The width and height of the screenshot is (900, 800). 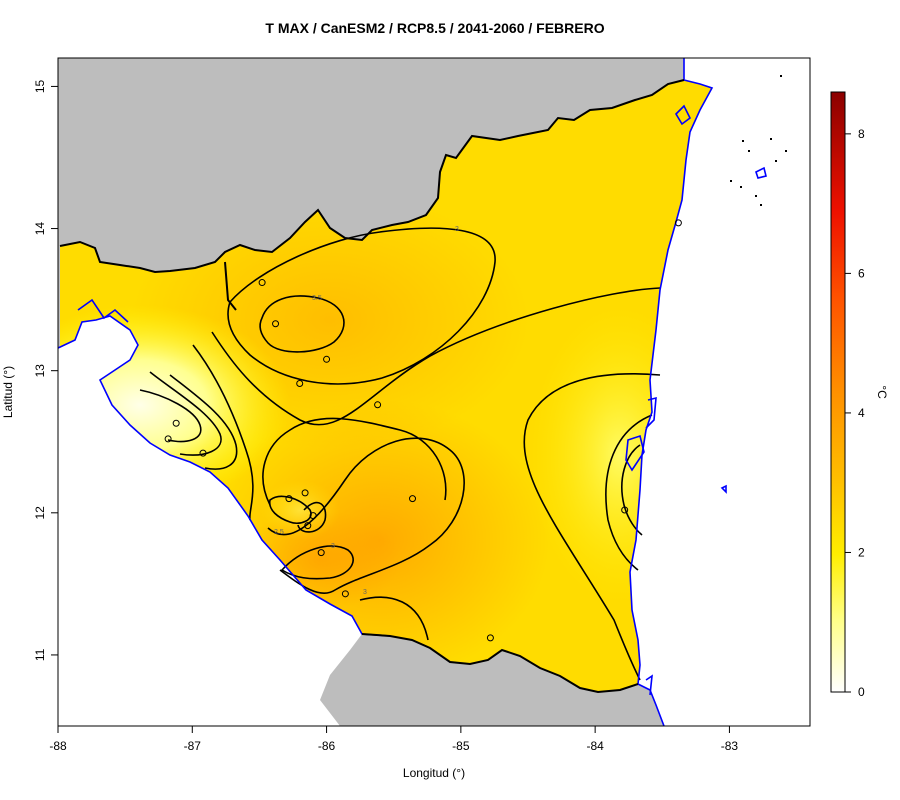 What do you see at coordinates (40, 513) in the screenshot?
I see `y-tick-label: 12` at bounding box center [40, 513].